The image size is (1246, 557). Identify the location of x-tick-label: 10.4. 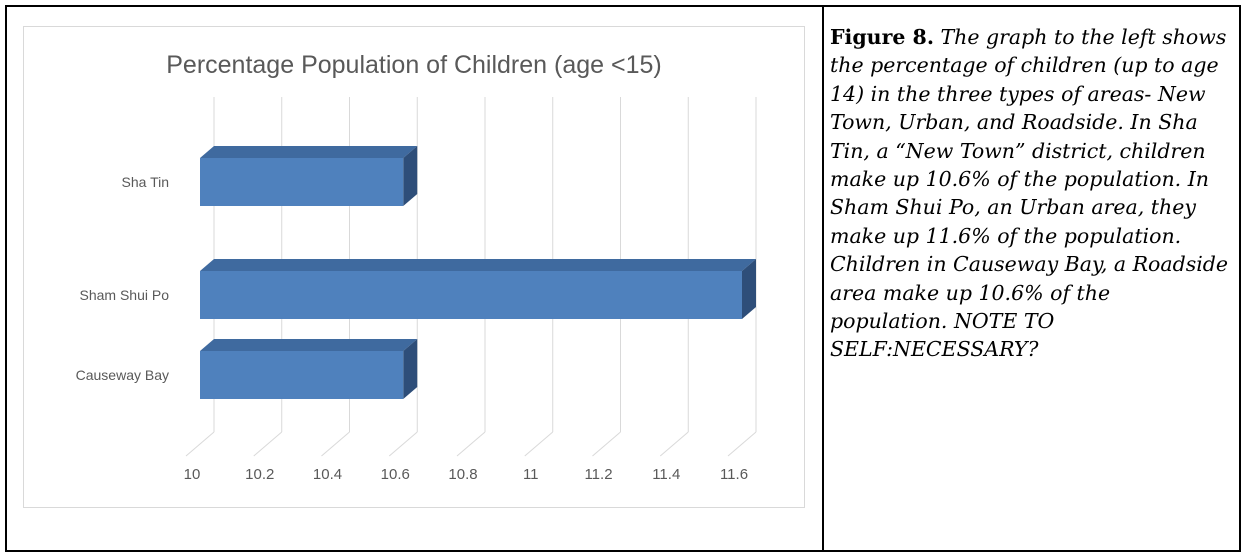
(327, 474).